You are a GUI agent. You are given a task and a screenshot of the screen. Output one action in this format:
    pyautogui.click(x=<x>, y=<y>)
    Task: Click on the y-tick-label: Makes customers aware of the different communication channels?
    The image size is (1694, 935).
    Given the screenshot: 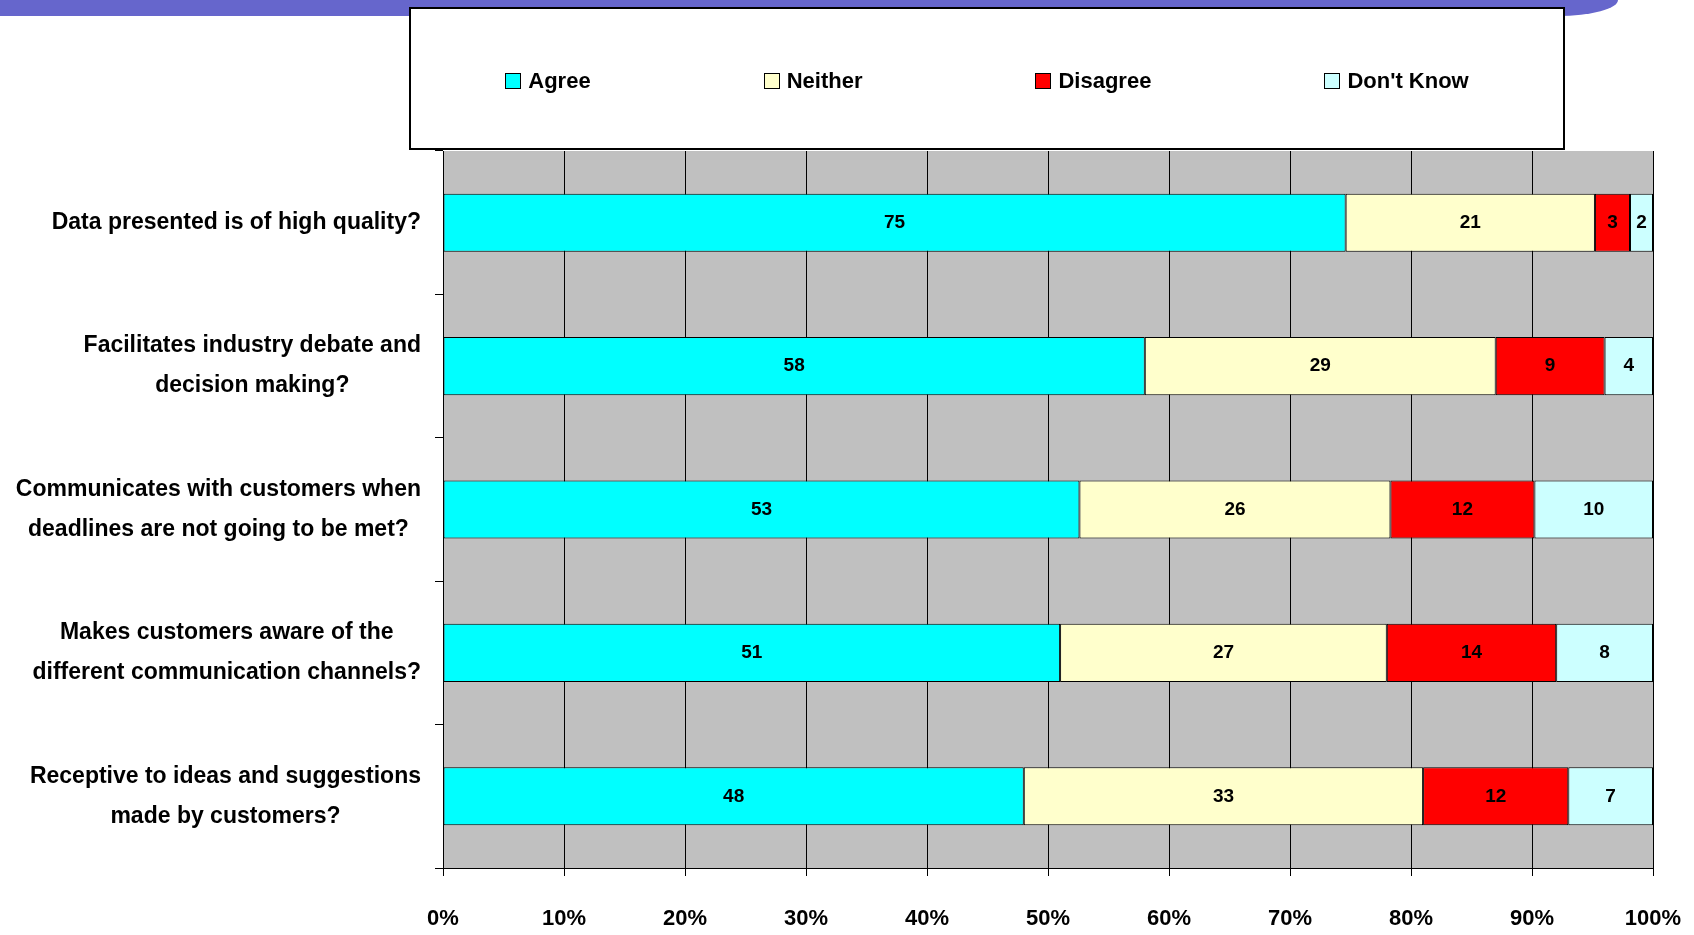 What is the action you would take?
    pyautogui.click(x=226, y=651)
    